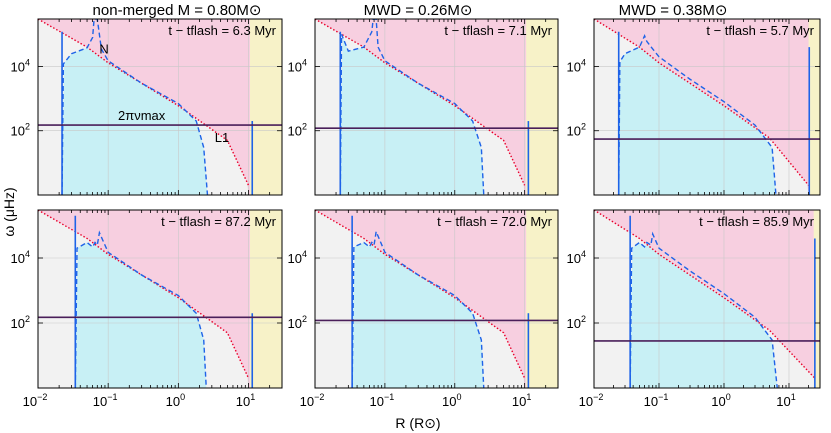 This screenshot has height=433, width=831. I want to click on panel-top-middle: 10² 10⁴ t − tflash = 7.1 Myr, so click(423, 107).